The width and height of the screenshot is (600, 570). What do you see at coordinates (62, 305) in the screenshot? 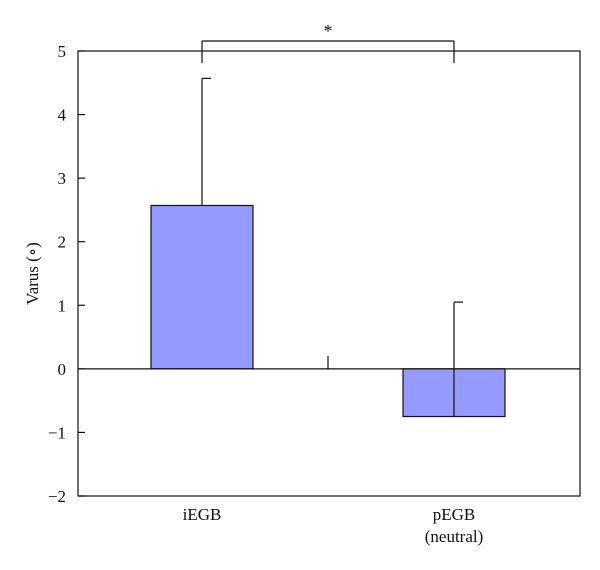
I see `y-tick-label: 1` at bounding box center [62, 305].